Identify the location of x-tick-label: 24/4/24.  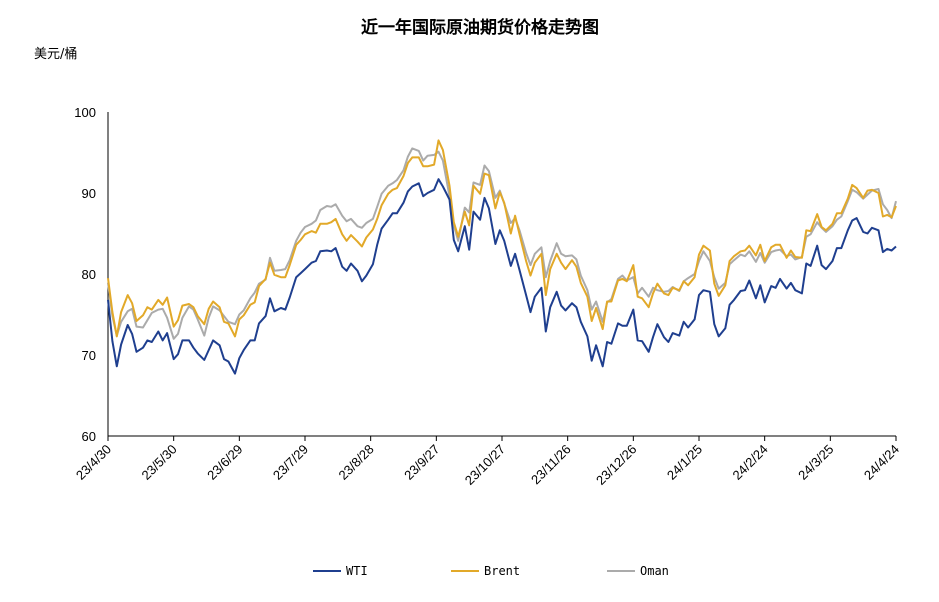
(881, 462).